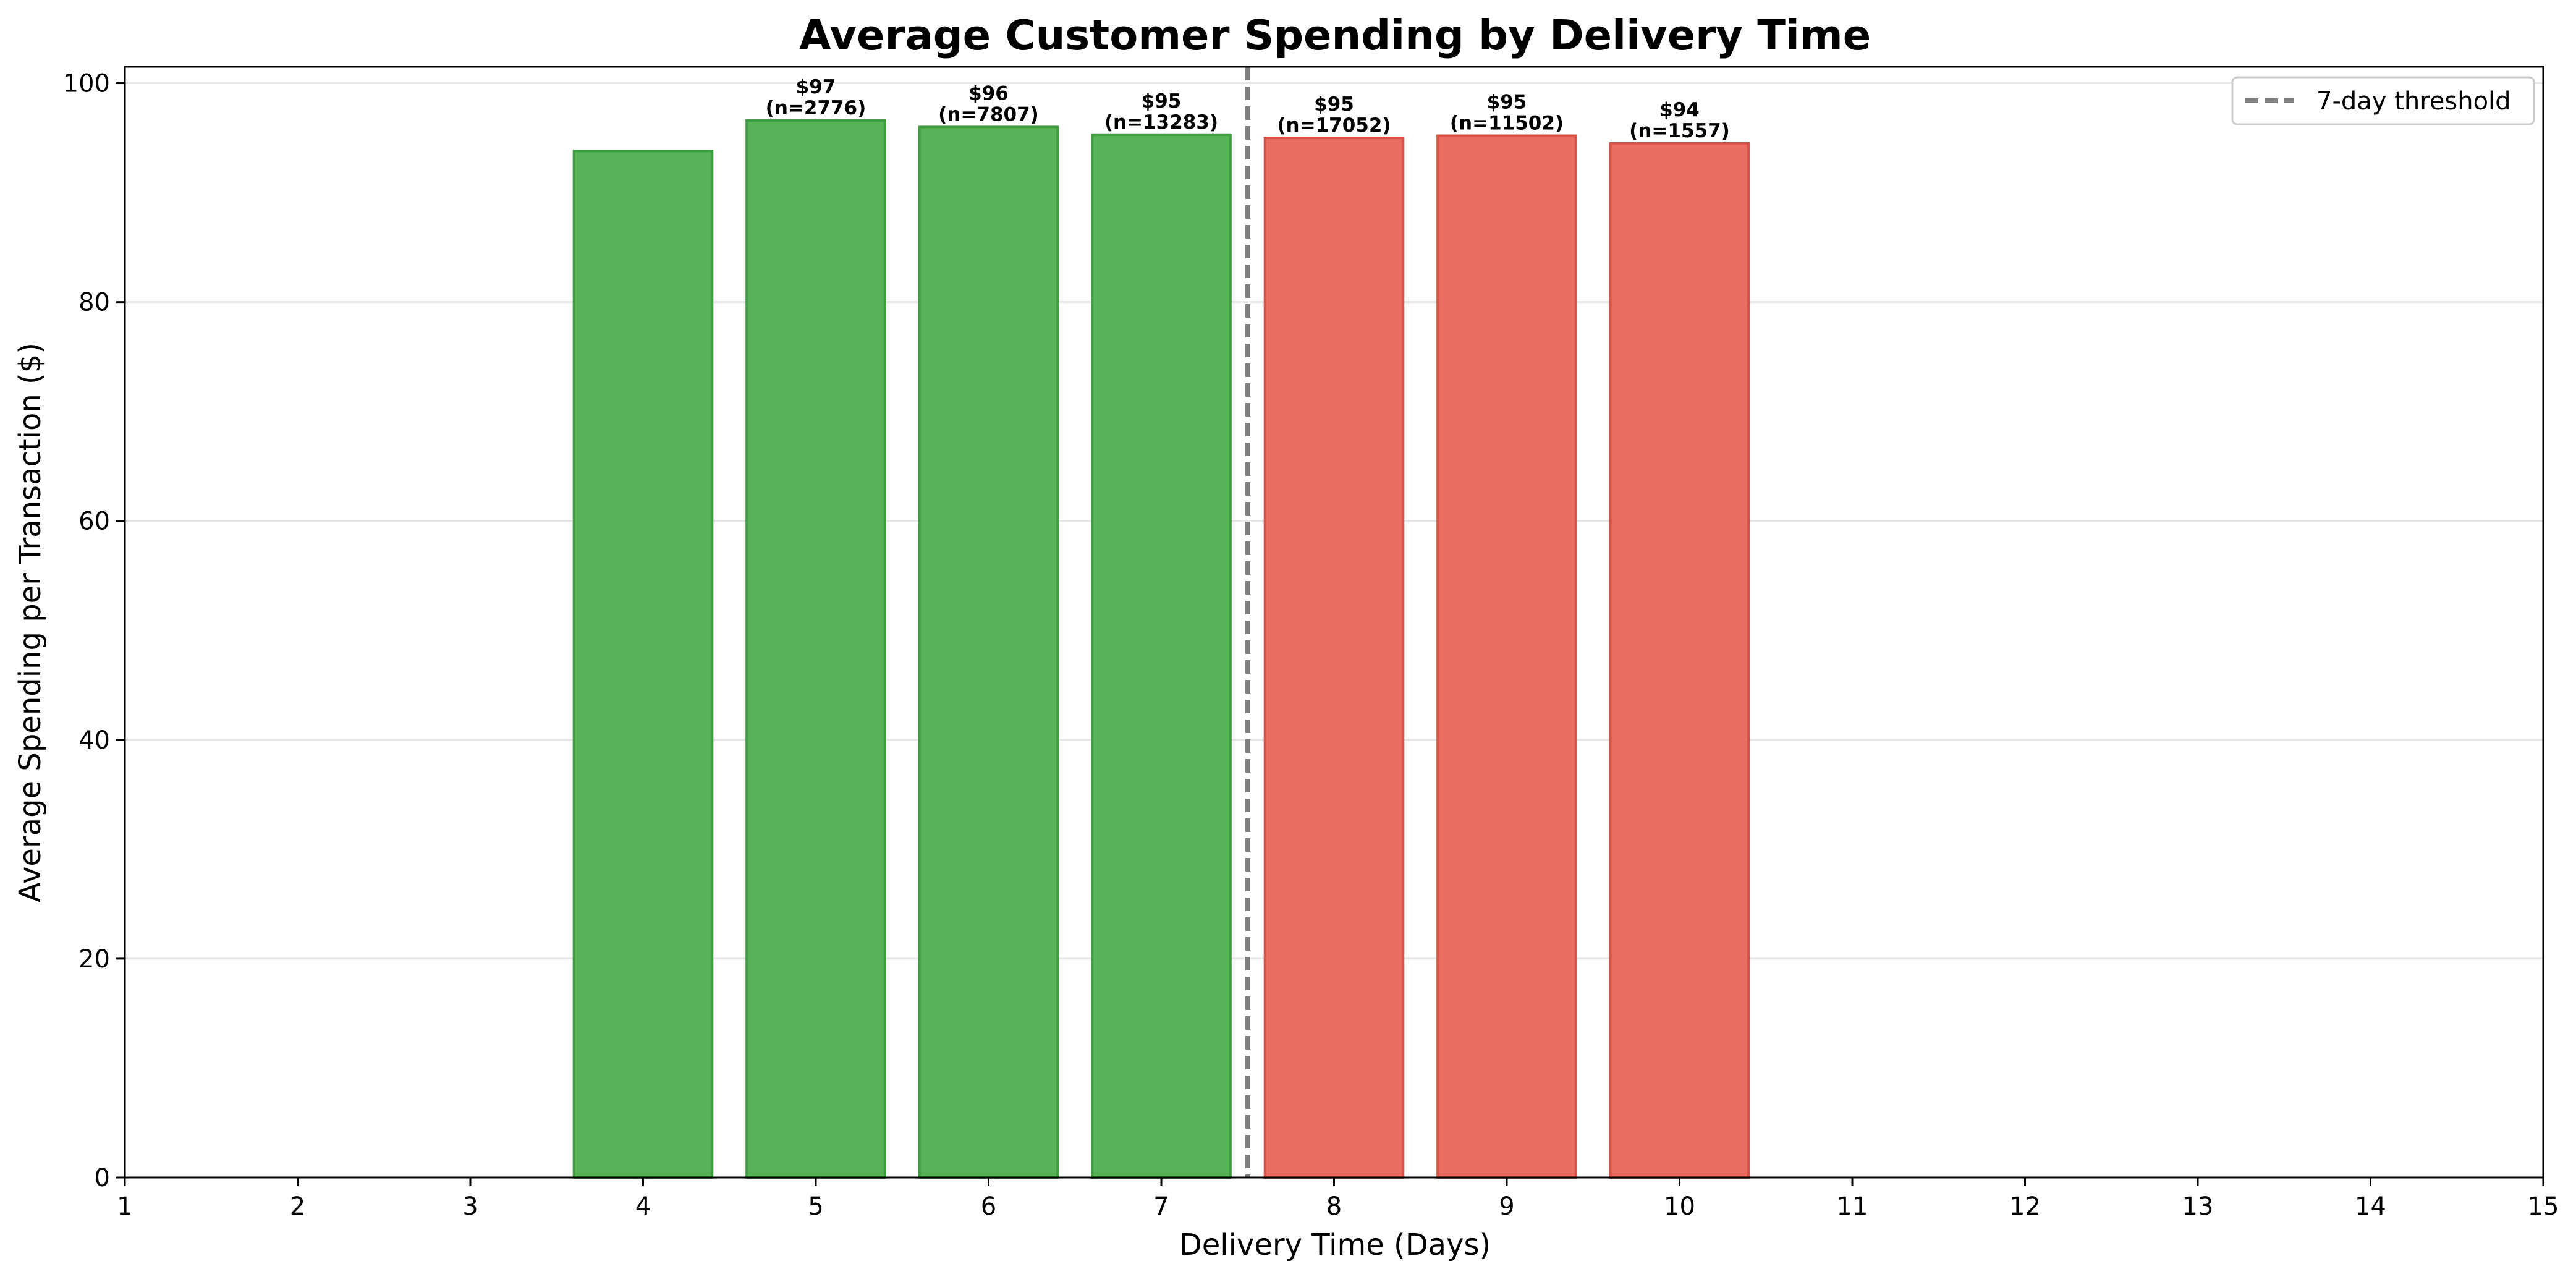 The height and width of the screenshot is (1282, 2576). I want to click on x-tick-label: 4, so click(643, 1206).